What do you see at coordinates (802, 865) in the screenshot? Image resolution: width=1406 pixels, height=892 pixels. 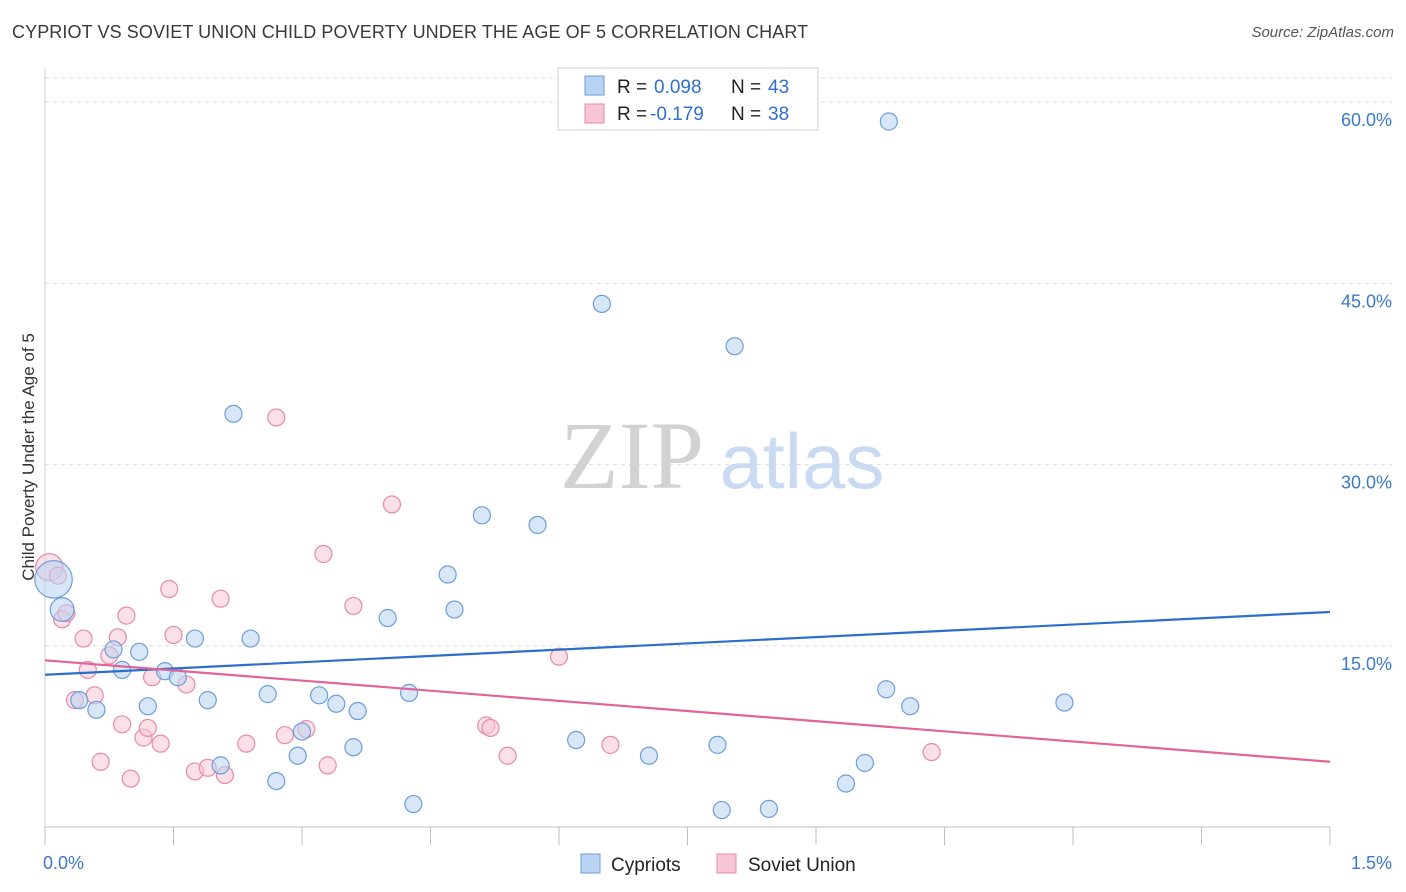 I see `bottom-legend-label-soviet-union: Soviet Union` at bounding box center [802, 865].